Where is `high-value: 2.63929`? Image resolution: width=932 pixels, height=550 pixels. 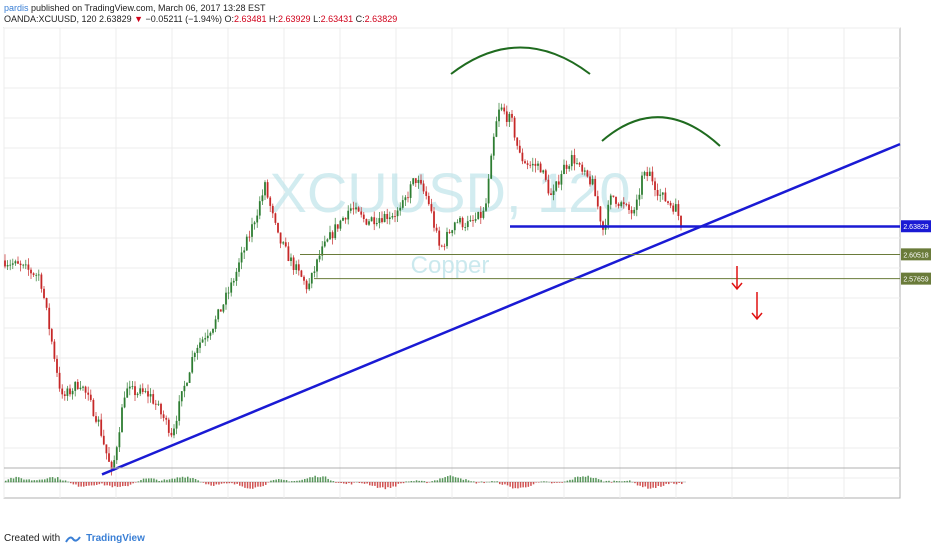 high-value: 2.63929 is located at coordinates (294, 19).